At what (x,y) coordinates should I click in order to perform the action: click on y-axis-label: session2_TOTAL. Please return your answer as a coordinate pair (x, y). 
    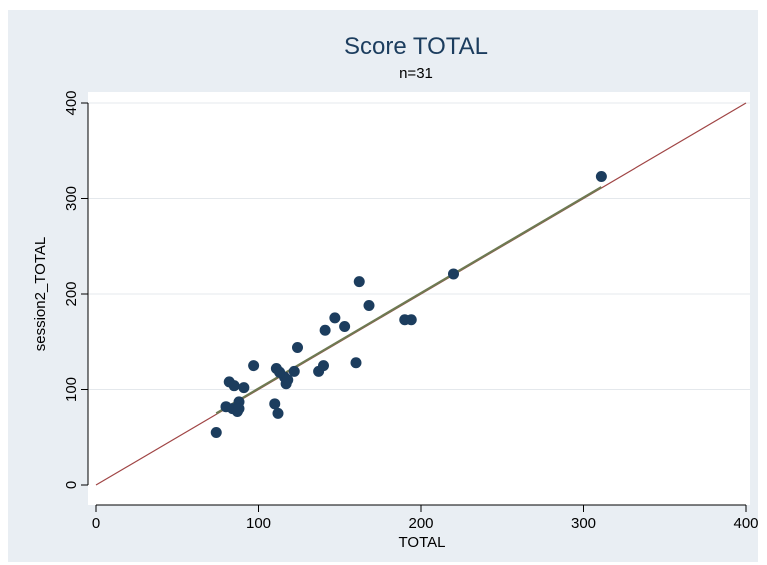
    Looking at the image, I should click on (40, 294).